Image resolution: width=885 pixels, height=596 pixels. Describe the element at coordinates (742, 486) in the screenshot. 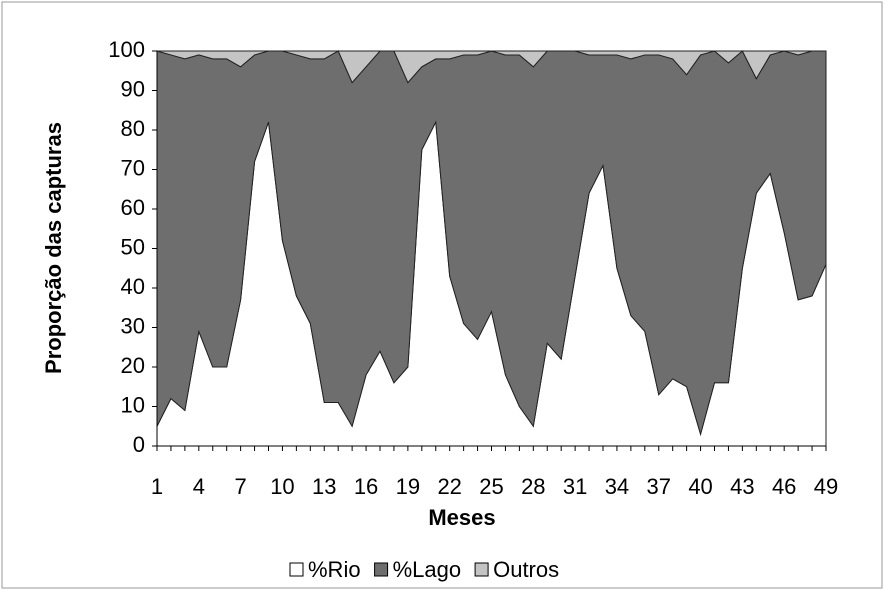

I see `x-tick-label: 43` at that location.